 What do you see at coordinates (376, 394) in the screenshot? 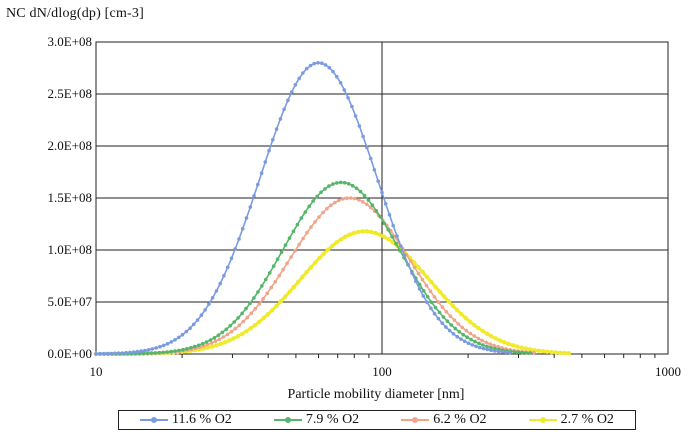
I see `x-axis-title: Particle mobility diameter [nm]` at bounding box center [376, 394].